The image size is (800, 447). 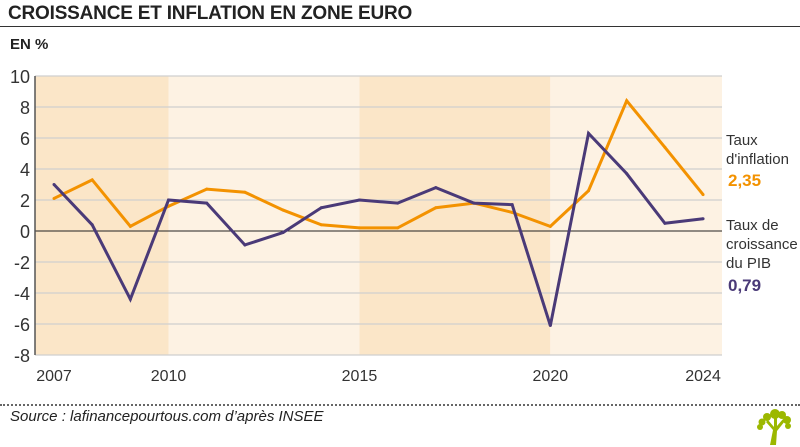 I want to click on legend-label: Taux de, so click(x=752, y=225).